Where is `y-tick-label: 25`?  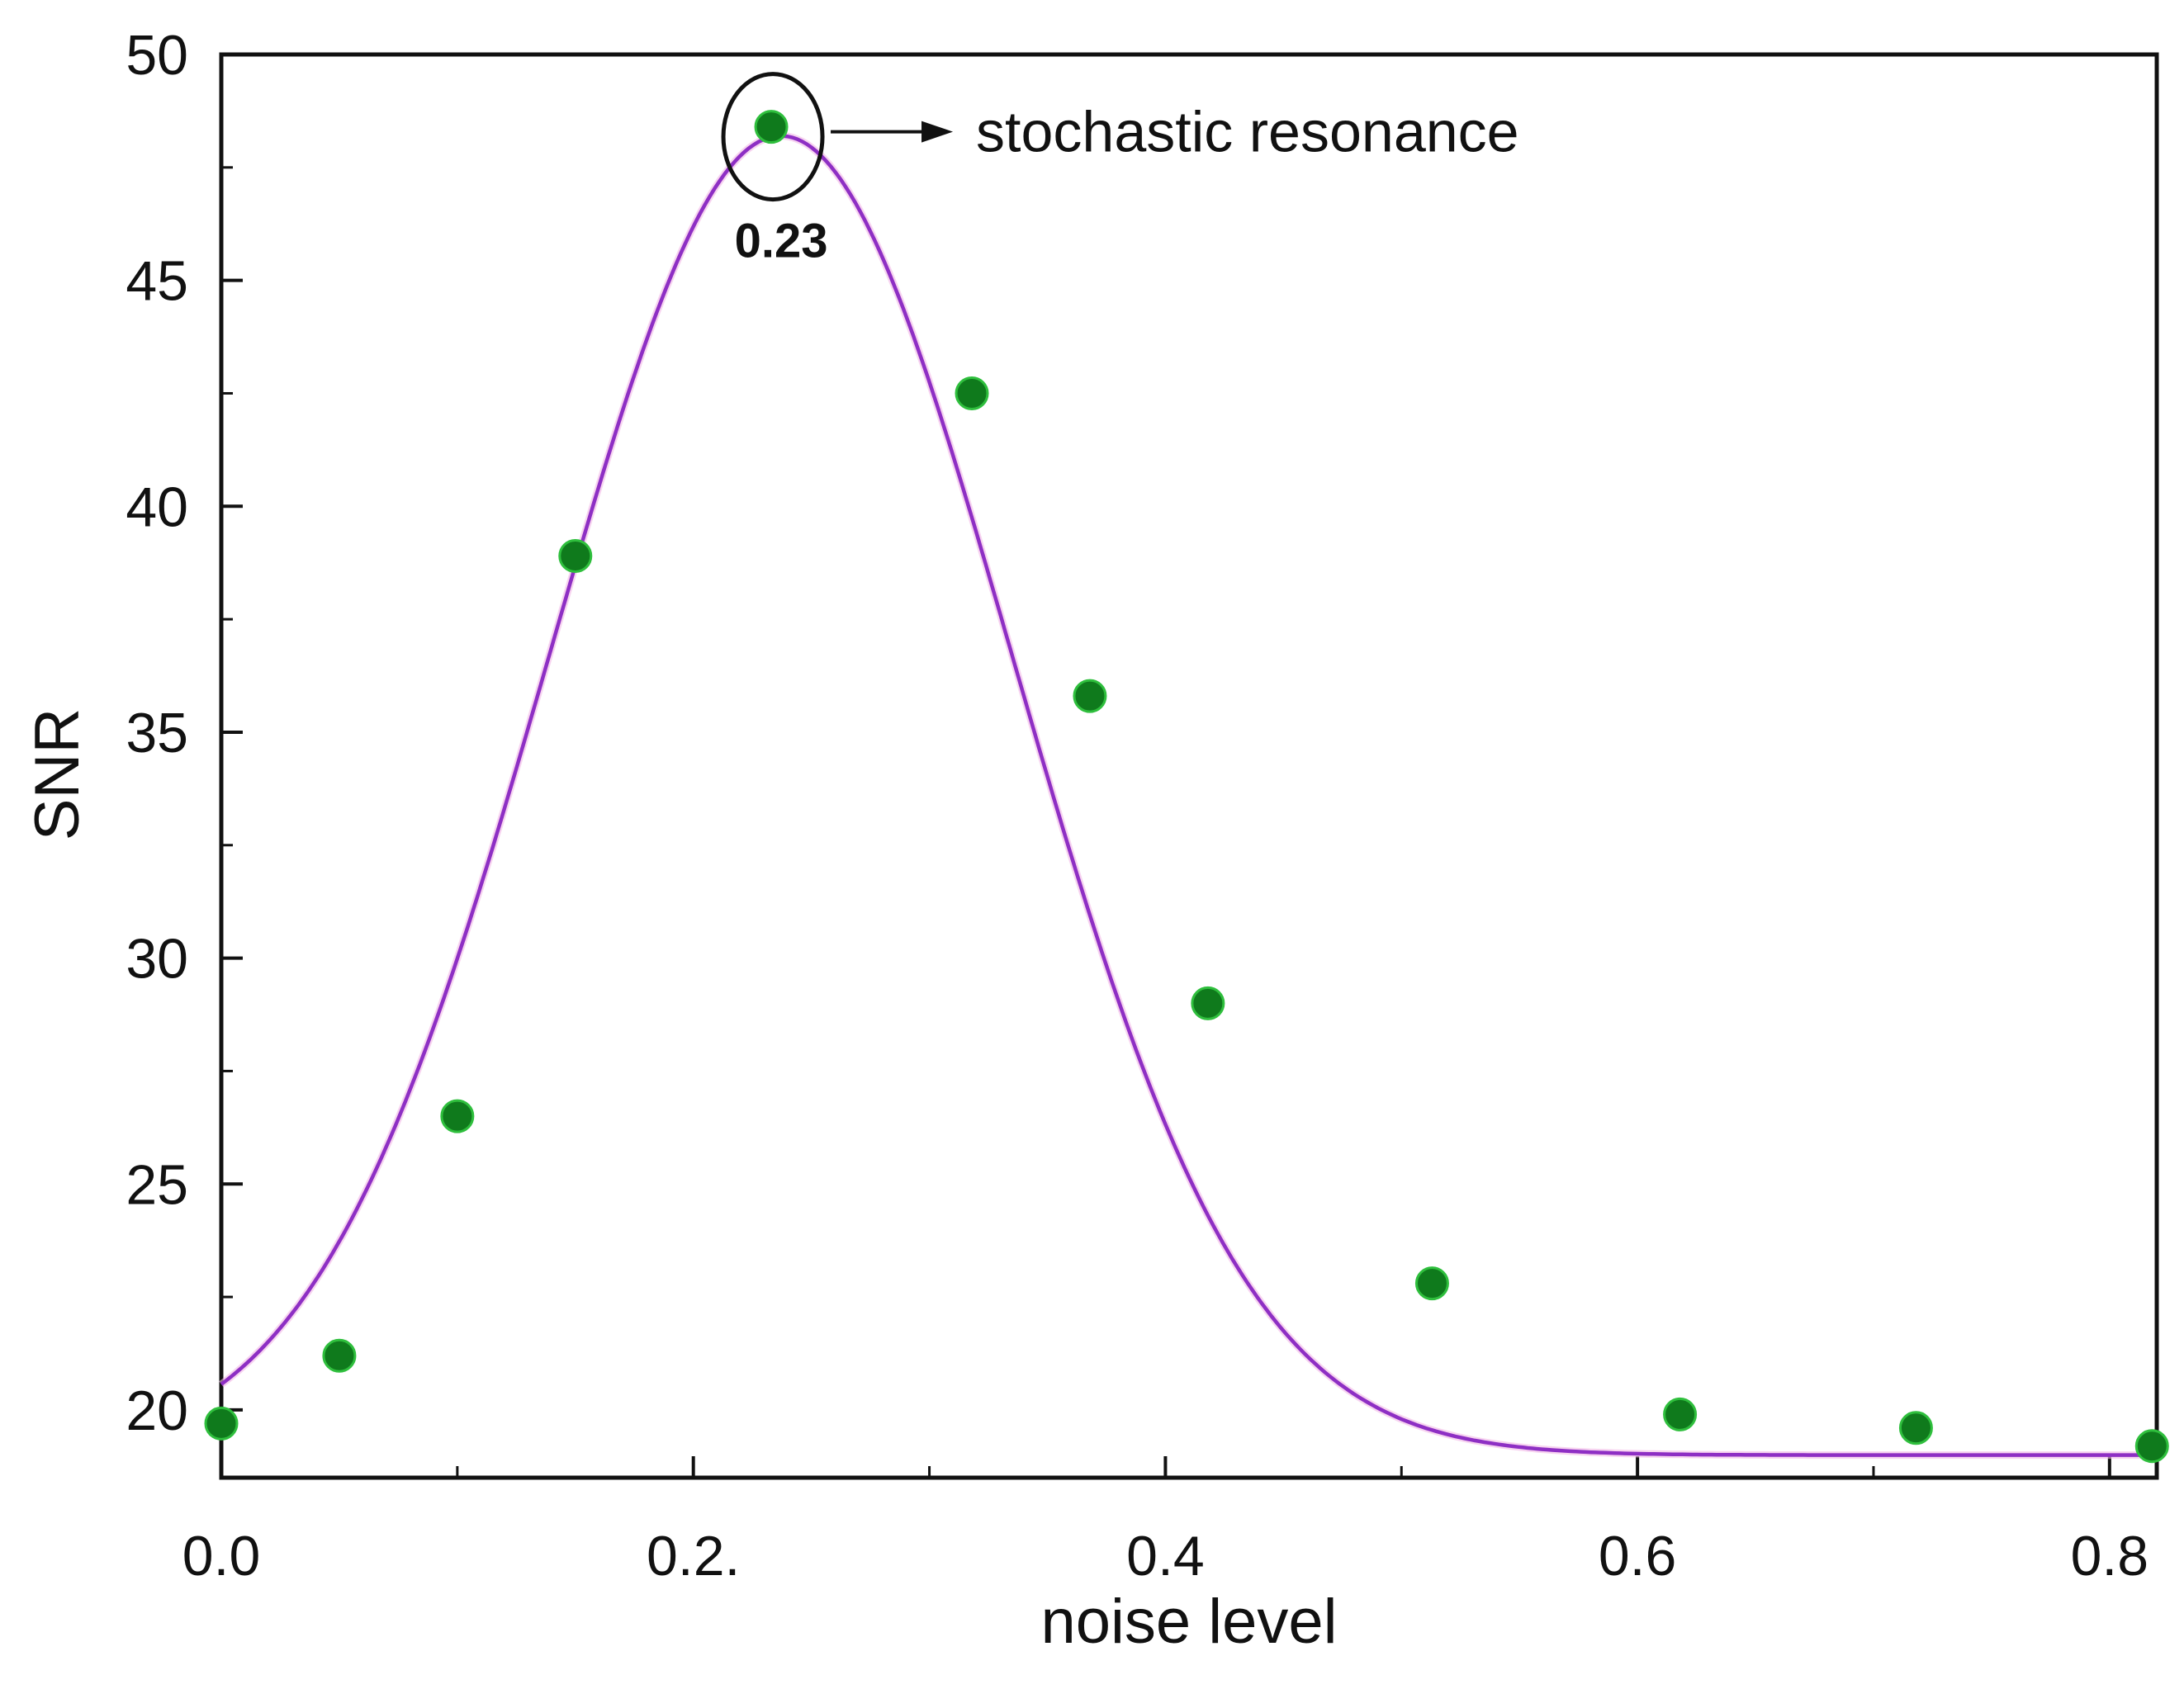 y-tick-label: 25 is located at coordinates (157, 1185).